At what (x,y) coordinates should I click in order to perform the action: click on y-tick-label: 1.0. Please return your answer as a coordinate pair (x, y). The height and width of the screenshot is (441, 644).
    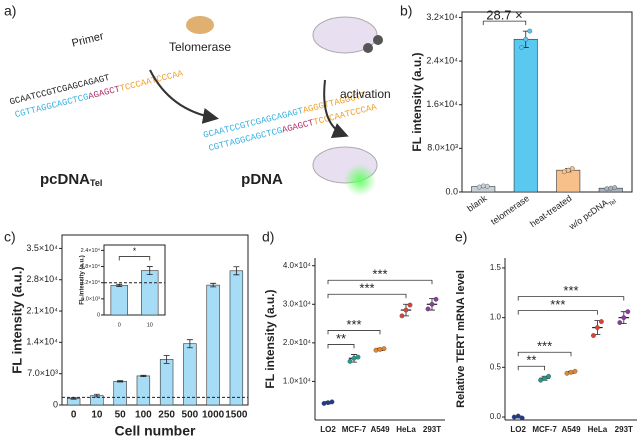
    Looking at the image, I should click on (496, 317).